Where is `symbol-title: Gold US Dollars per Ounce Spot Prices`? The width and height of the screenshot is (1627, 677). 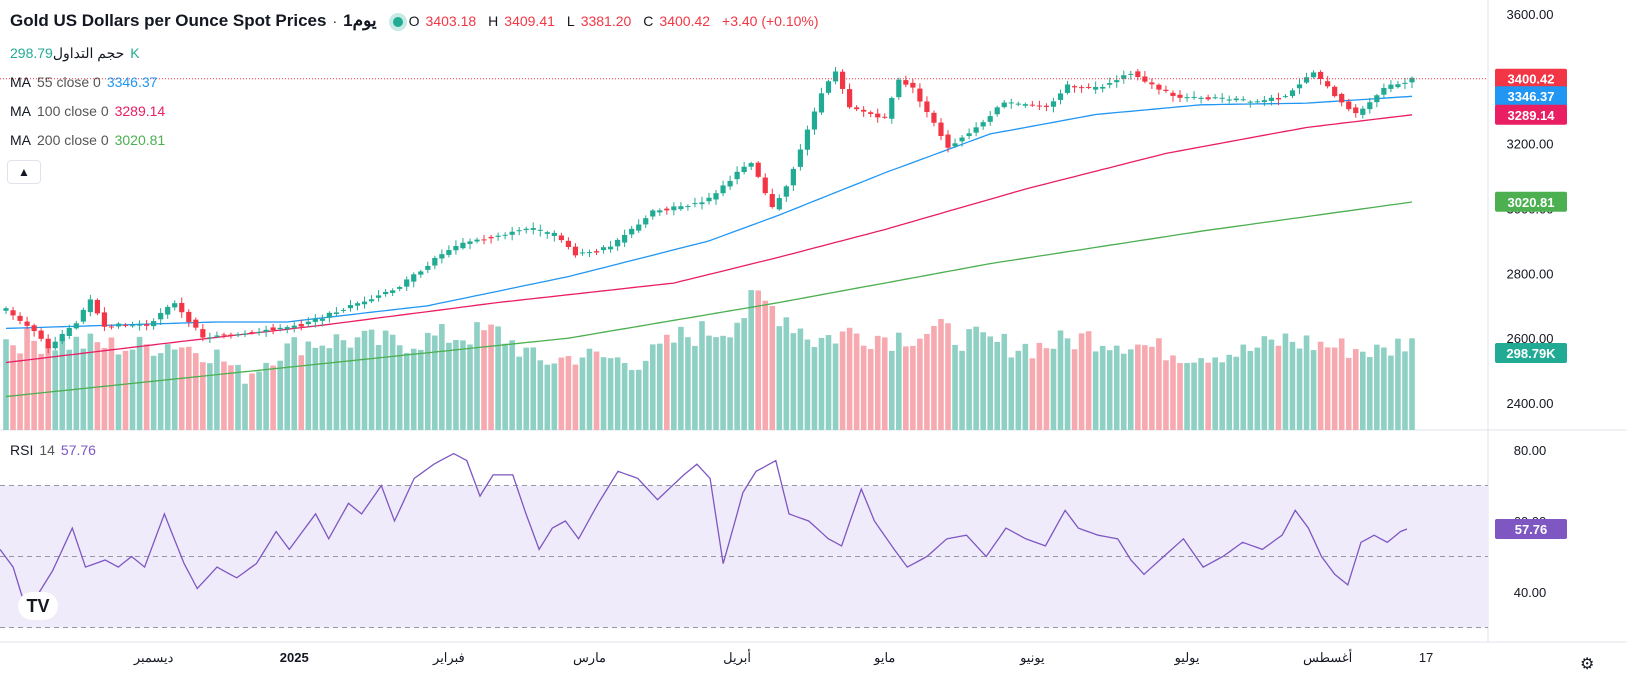
symbol-title: Gold US Dollars per Ounce Spot Prices is located at coordinates (168, 20).